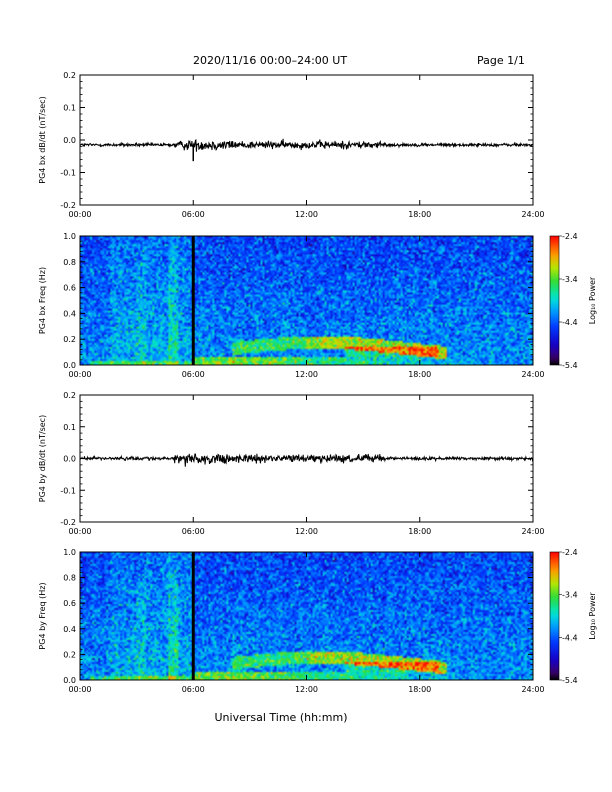  Describe the element at coordinates (501, 60) in the screenshot. I see `page-number: Page 1/1` at that location.